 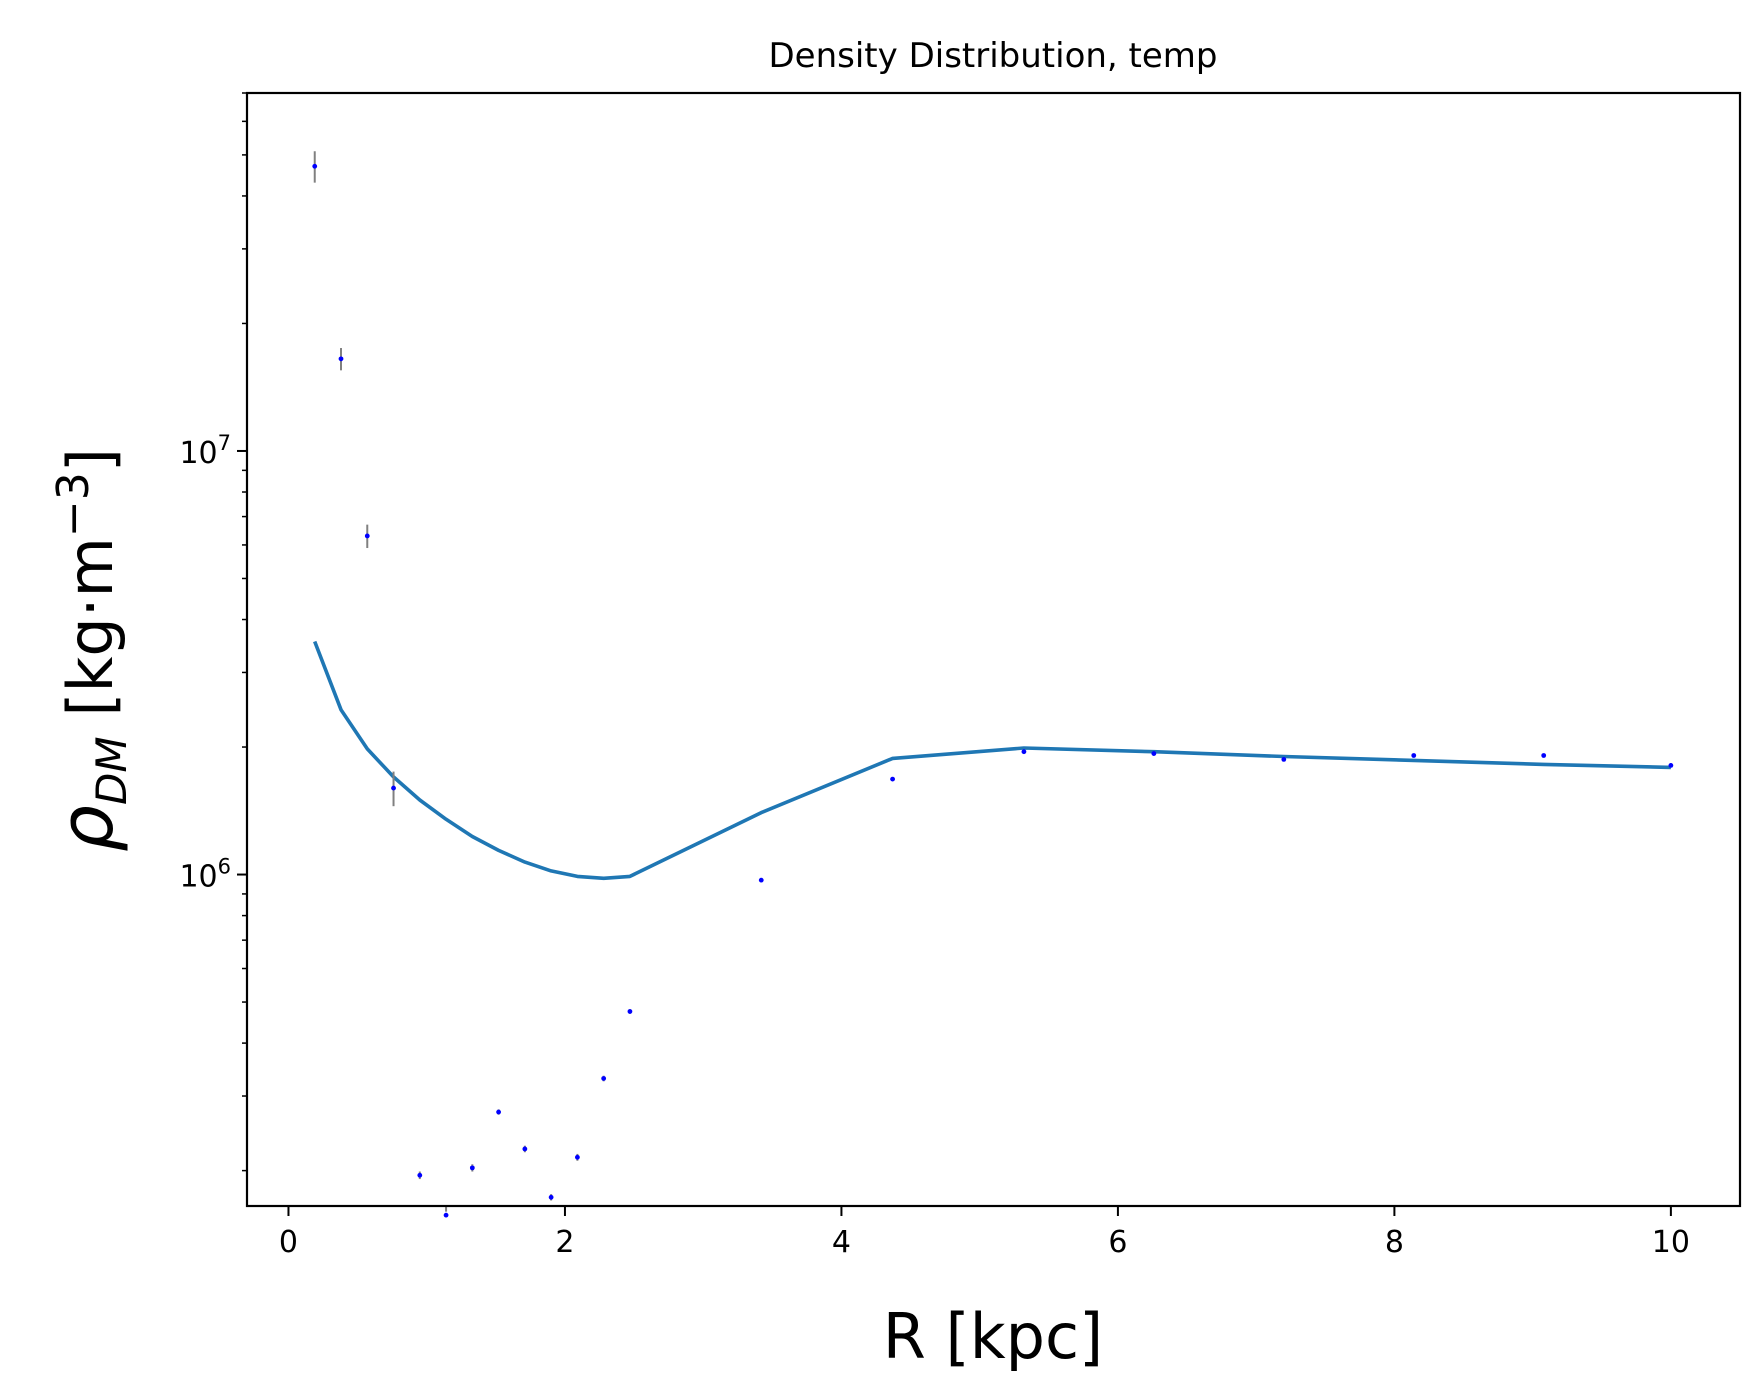 What do you see at coordinates (205, 875) in the screenshot?
I see `y-tick-label: 10⁶` at bounding box center [205, 875].